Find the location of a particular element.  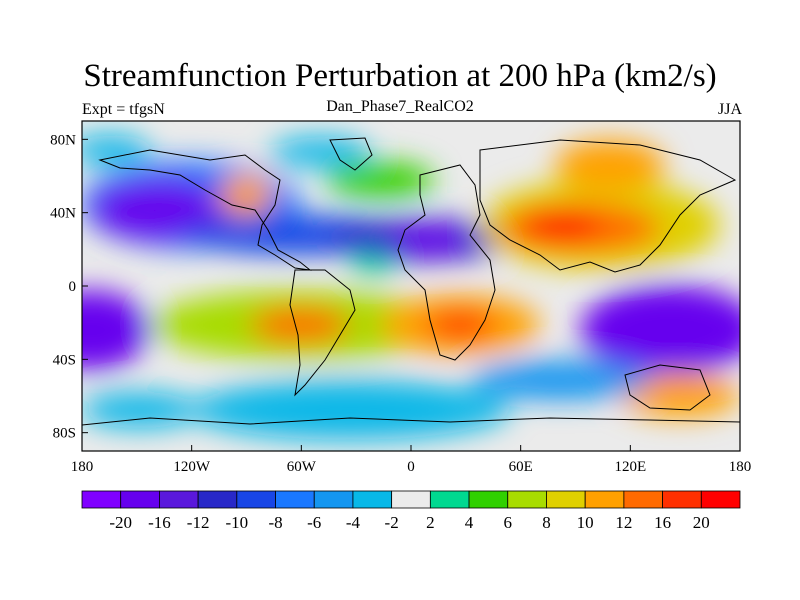

season-label: JJA is located at coordinates (729, 109).